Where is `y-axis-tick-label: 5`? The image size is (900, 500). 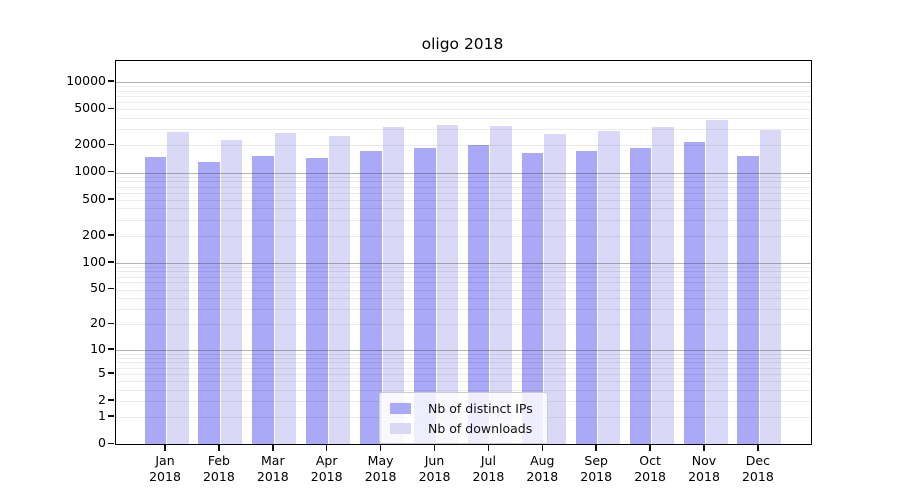 y-axis-tick-label: 5 is located at coordinates (102, 372).